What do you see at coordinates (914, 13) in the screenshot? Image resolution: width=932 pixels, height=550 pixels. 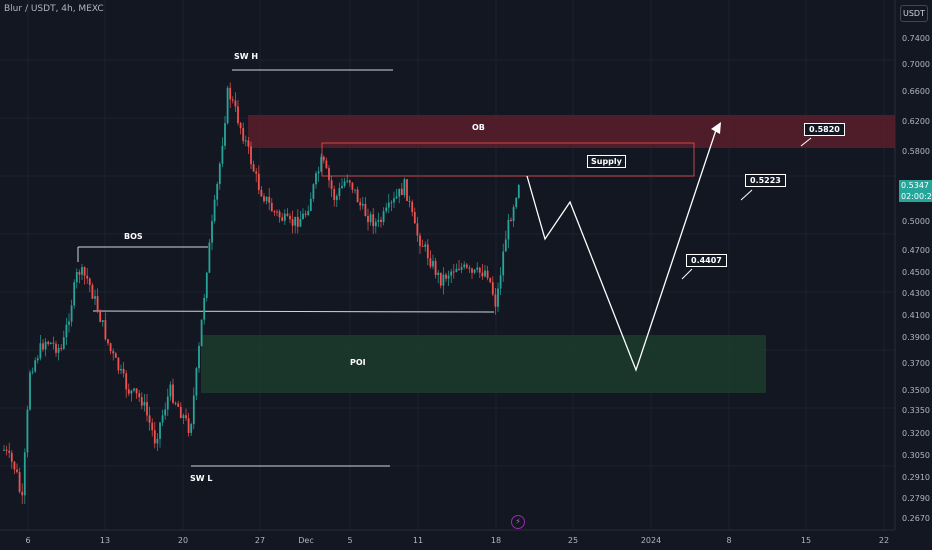 I see `currency-badge: USDT` at bounding box center [914, 13].